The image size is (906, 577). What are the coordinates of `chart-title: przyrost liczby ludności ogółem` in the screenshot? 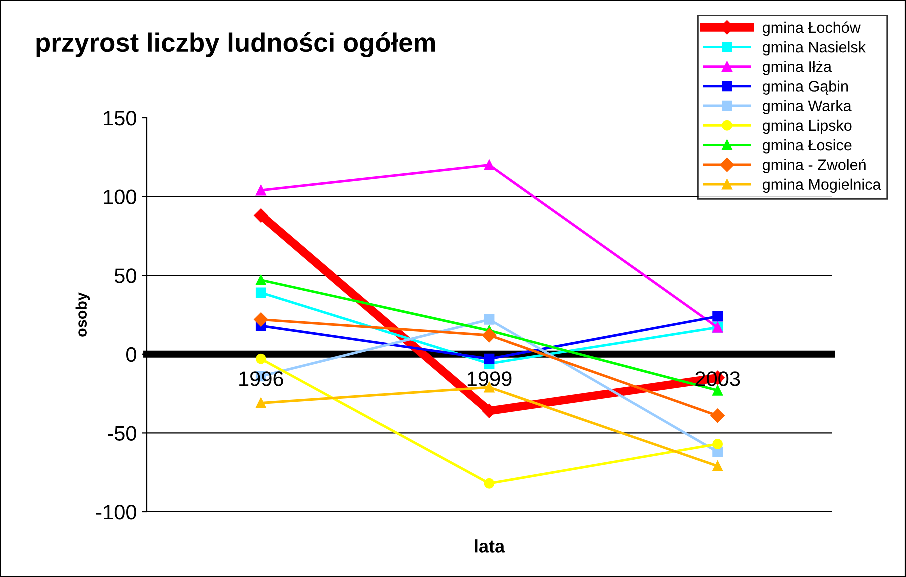 It's located at (236, 45).